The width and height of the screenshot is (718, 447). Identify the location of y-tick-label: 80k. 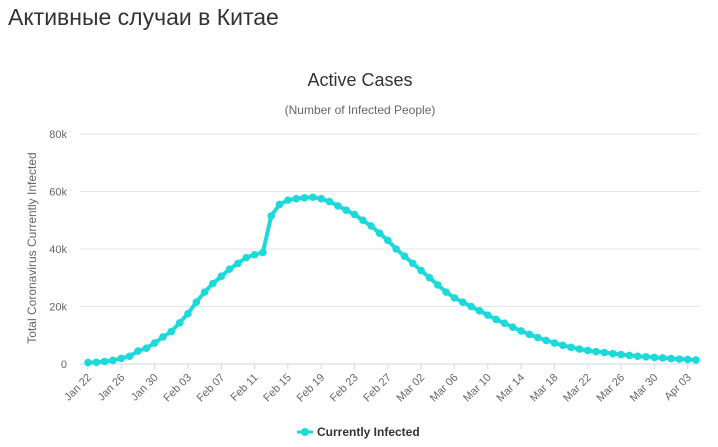
(58, 135).